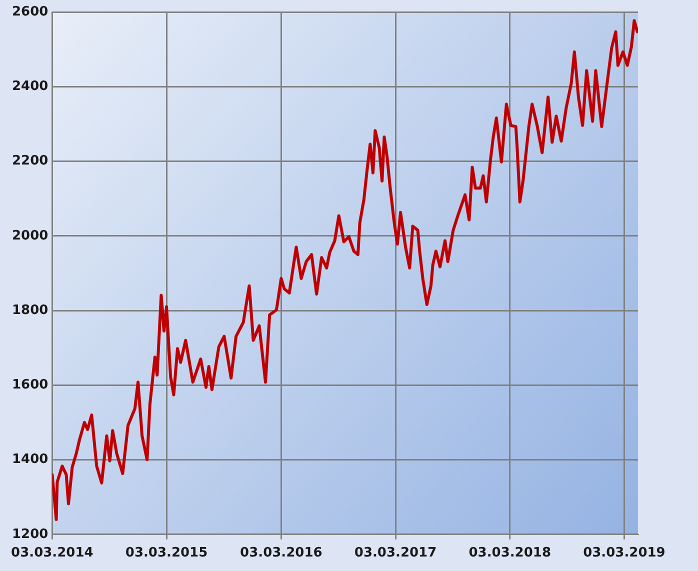  Describe the element at coordinates (30, 385) in the screenshot. I see `y-tick-label: 1600` at that location.